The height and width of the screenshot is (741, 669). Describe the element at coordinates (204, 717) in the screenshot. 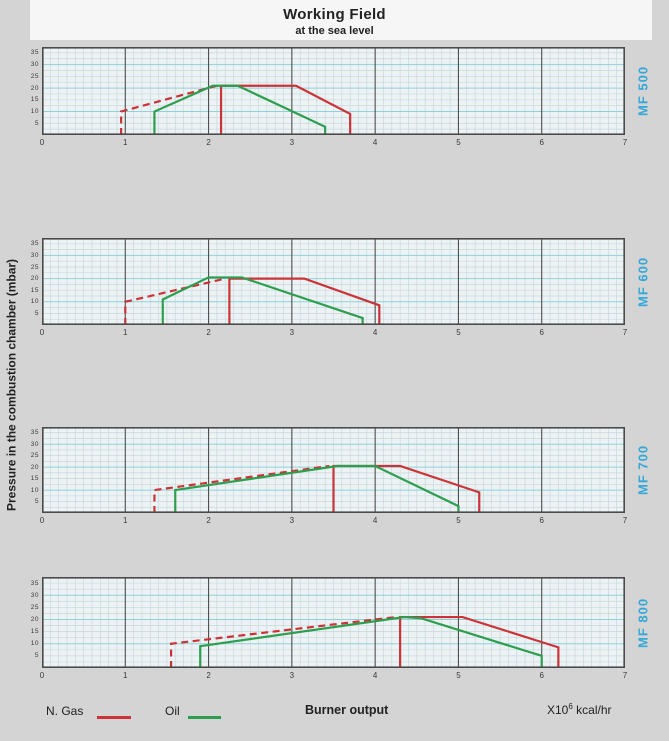

I see `legend-oil-swatch` at that location.